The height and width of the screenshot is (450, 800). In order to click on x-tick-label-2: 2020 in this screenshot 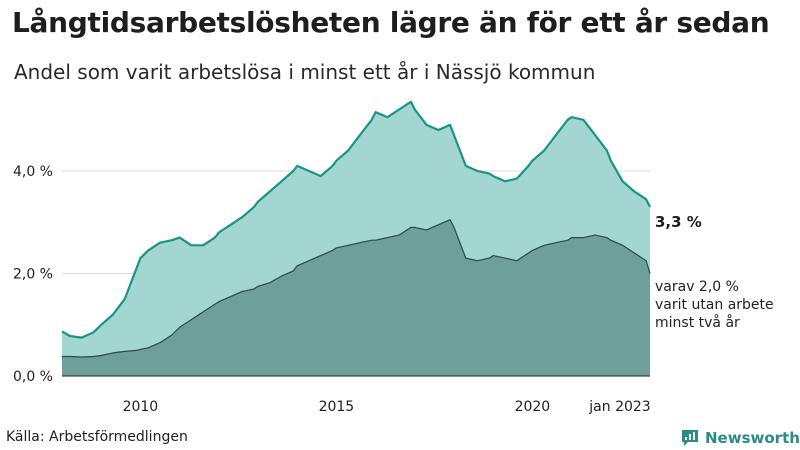, I will do `click(533, 407)`.